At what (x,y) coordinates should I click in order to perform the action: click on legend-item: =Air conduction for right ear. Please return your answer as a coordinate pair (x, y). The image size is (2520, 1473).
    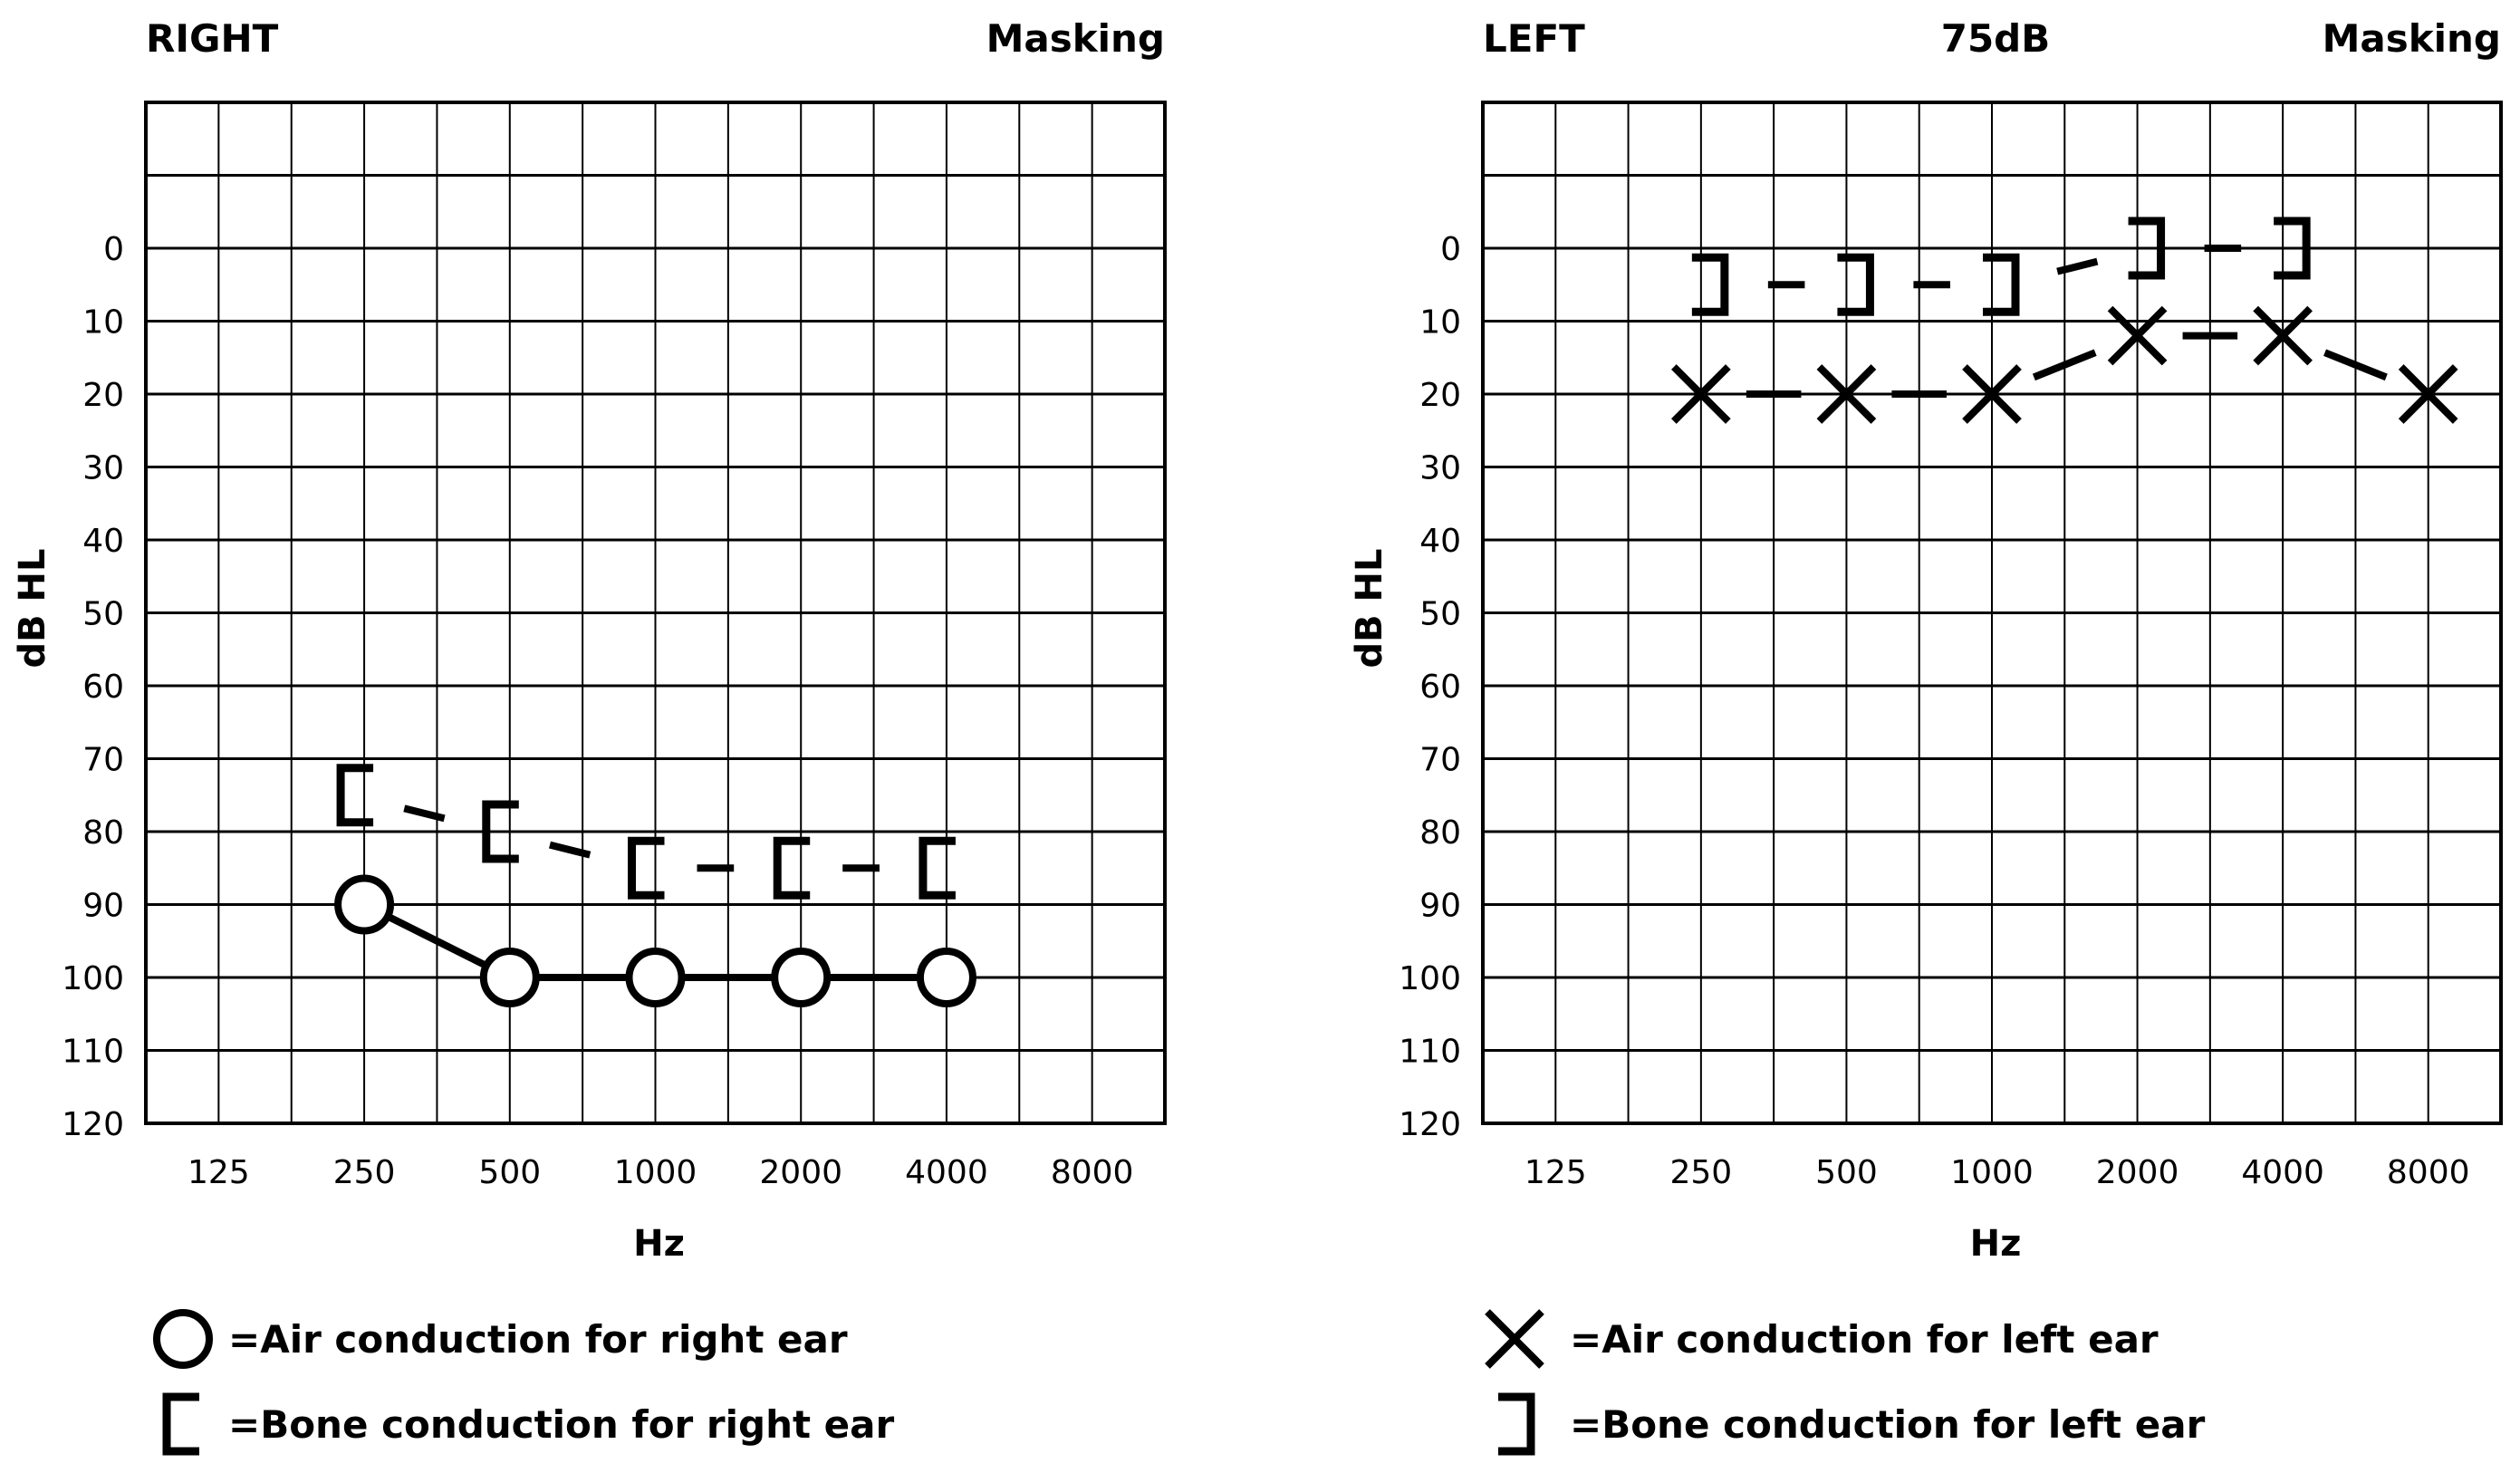
    Looking at the image, I should click on (500, 1339).